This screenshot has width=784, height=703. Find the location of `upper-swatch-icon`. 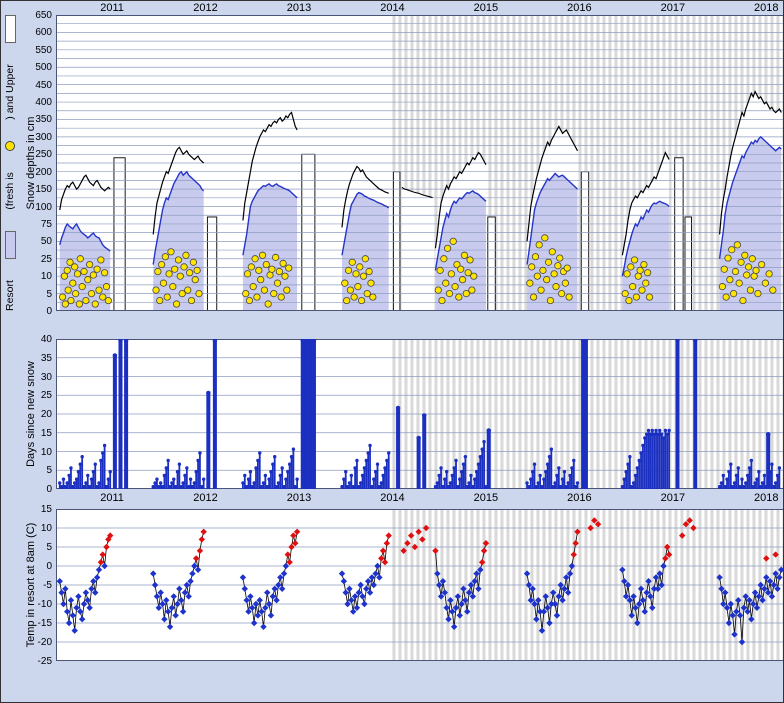

upper-swatch-icon is located at coordinates (10, 29).